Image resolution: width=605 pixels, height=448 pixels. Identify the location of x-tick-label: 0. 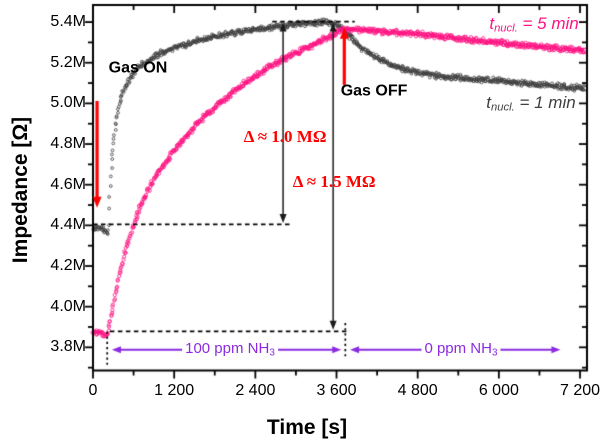
(93, 390).